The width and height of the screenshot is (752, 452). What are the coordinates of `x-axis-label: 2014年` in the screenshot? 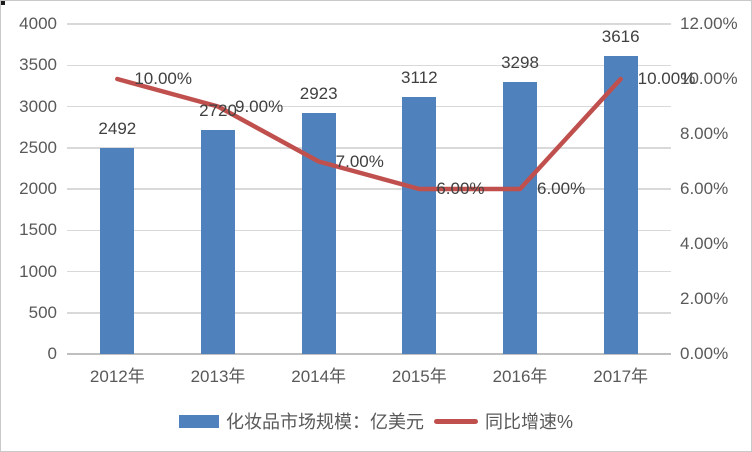 It's located at (319, 376).